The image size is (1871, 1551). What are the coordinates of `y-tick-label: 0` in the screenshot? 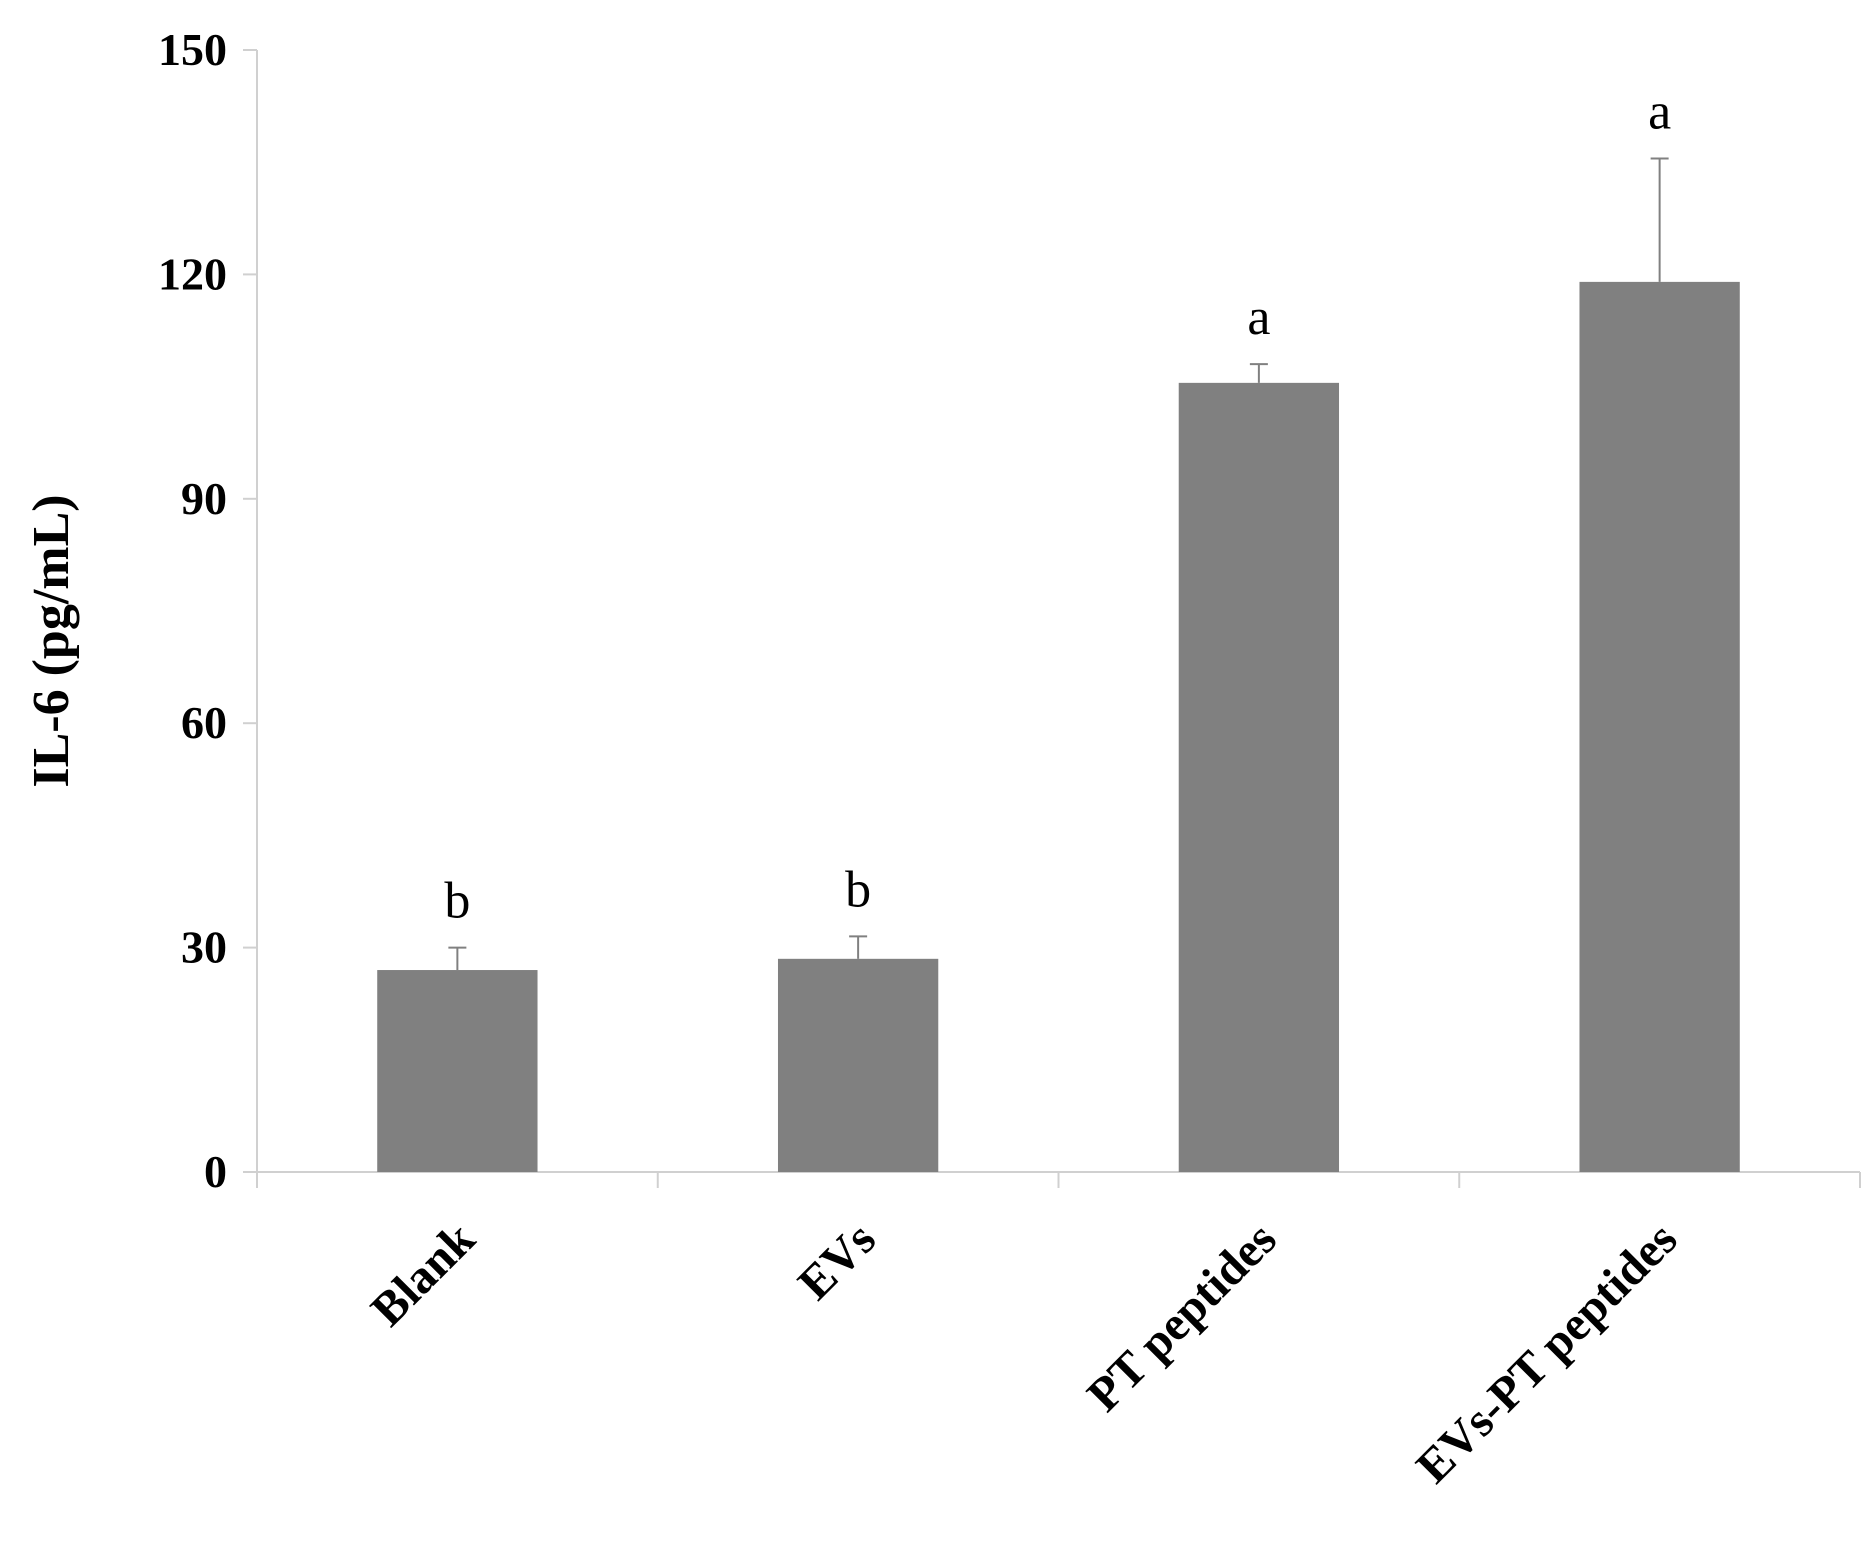 It's located at (215, 1171).